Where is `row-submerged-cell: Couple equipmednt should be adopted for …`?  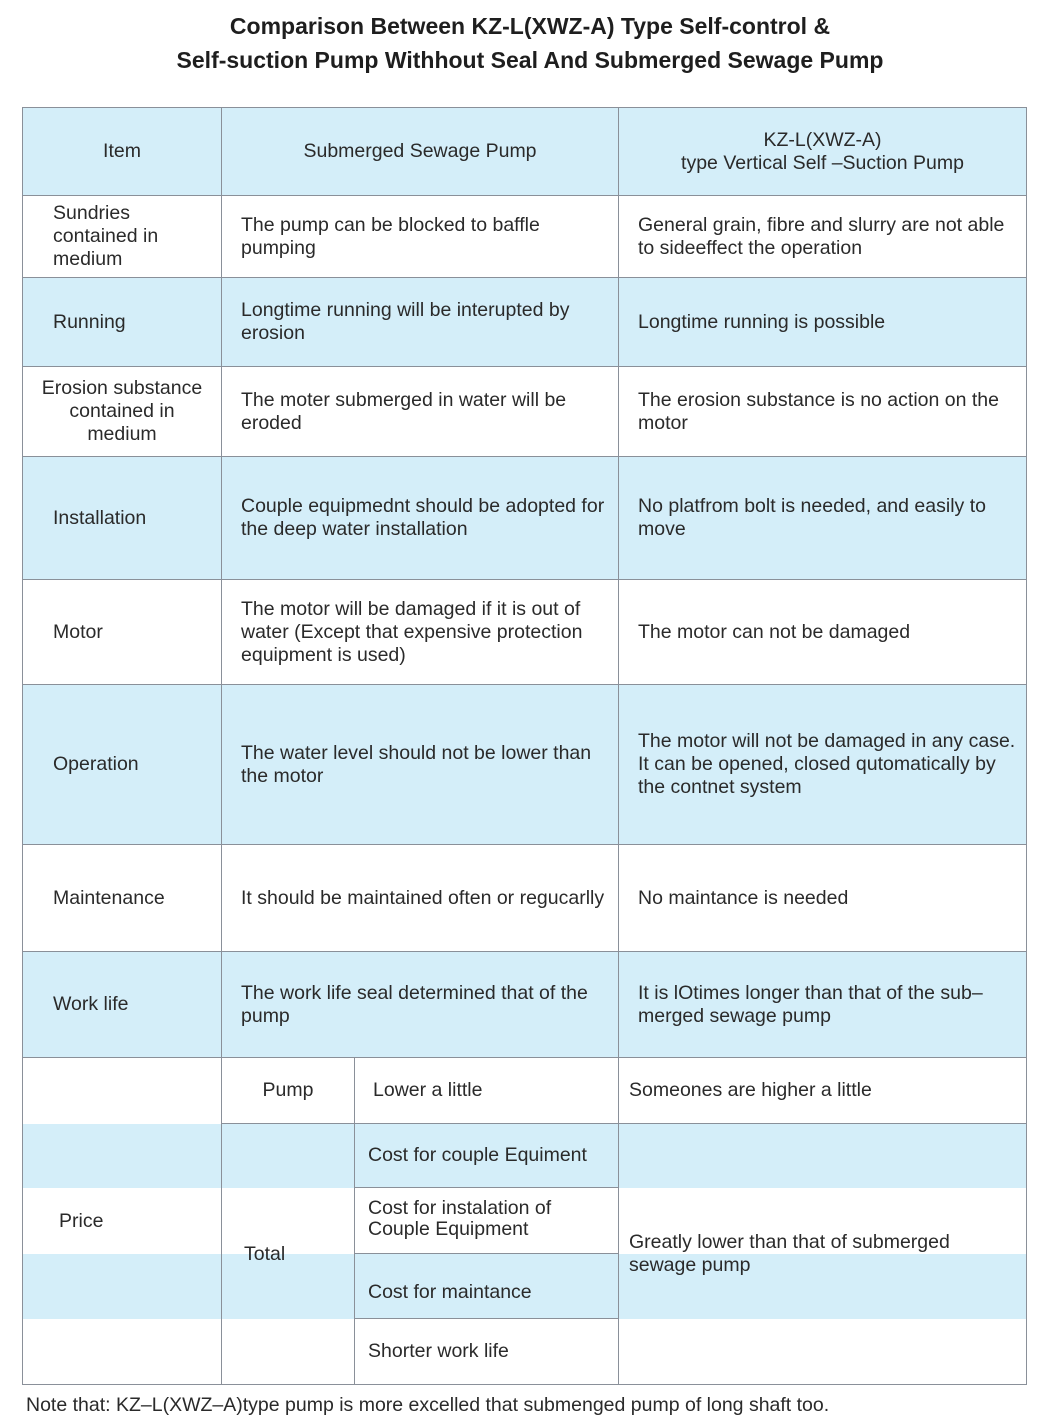
row-submerged-cell: Couple equipmednt should be adopted for … is located at coordinates (420, 518).